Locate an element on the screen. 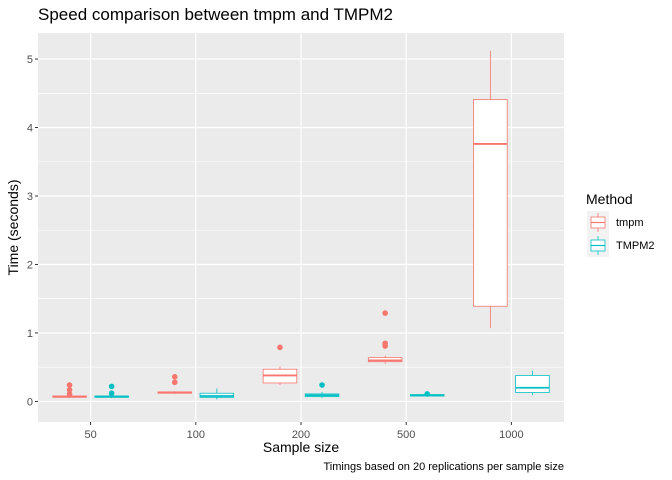  x-tick-label: 200 is located at coordinates (301, 435).